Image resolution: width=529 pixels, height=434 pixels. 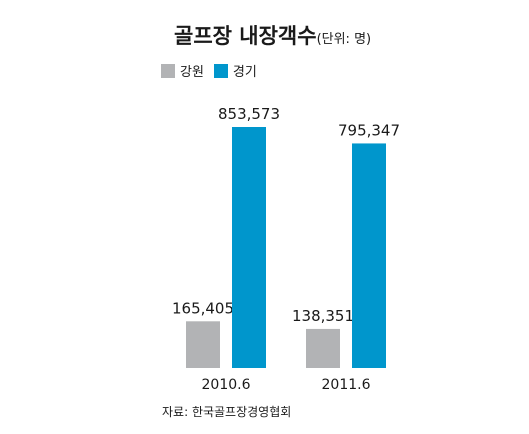 I want to click on legend-item-gyeonggi: 경기, so click(x=235, y=70).